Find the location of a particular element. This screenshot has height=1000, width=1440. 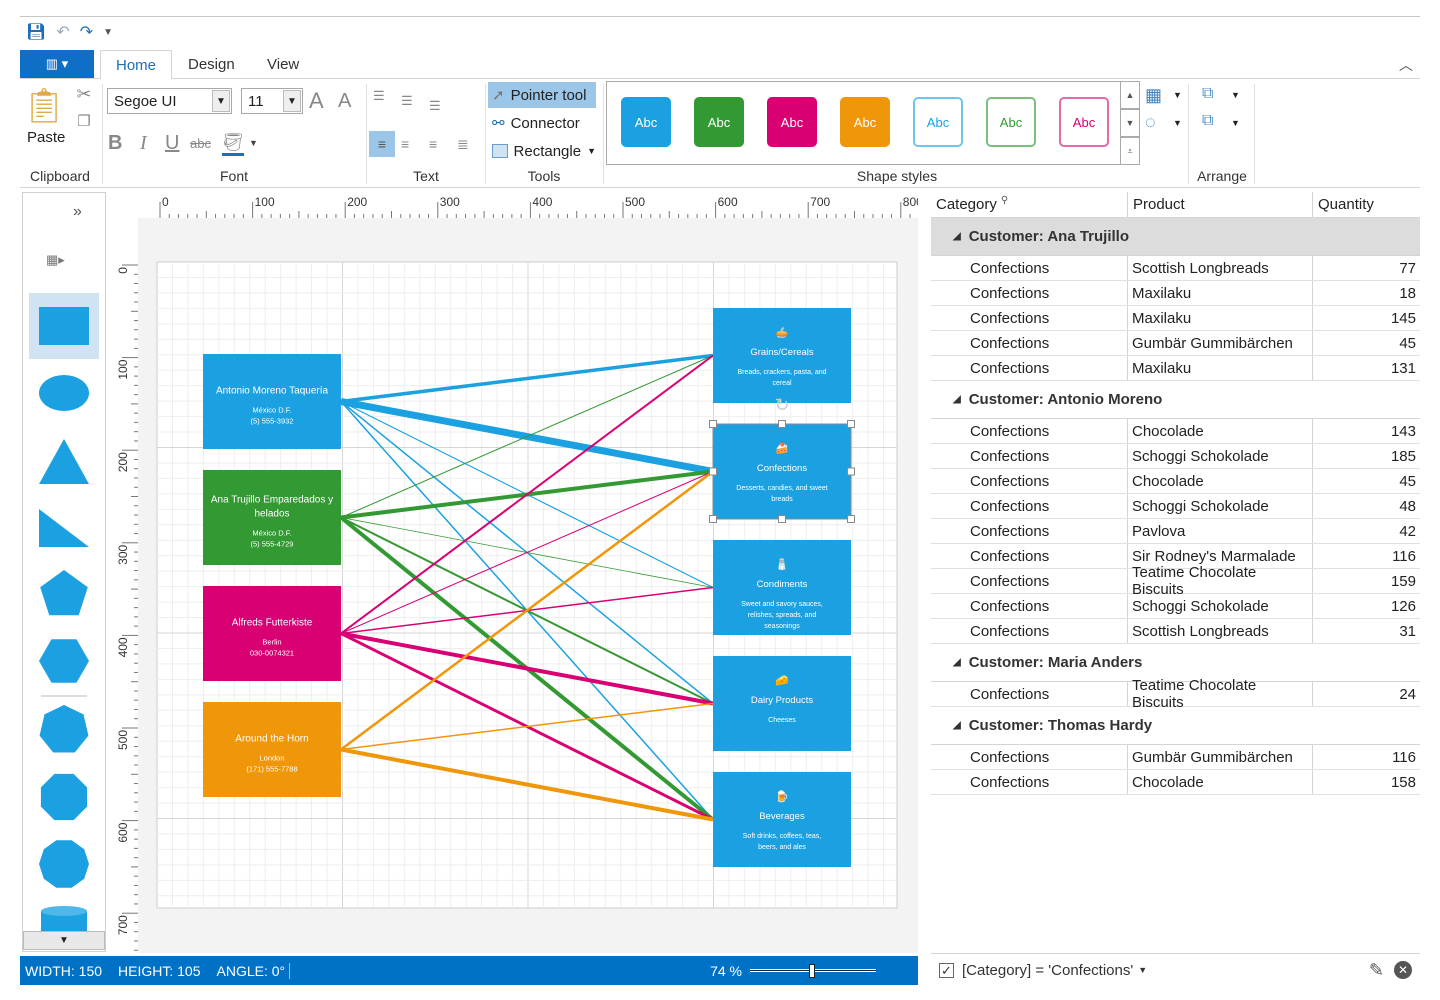

edit-filter-icon: ✎ is located at coordinates (1376, 969).